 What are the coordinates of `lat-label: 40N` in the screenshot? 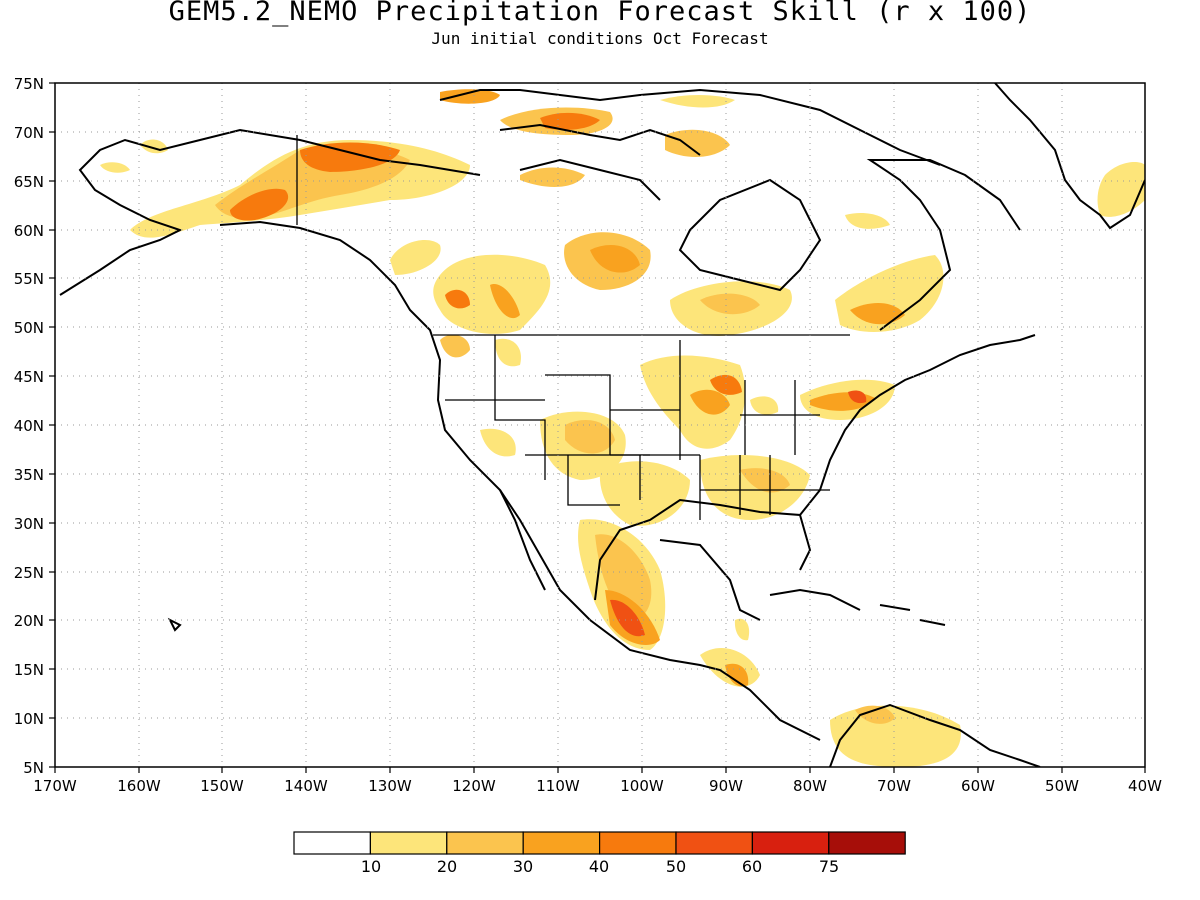 It's located at (29, 426).